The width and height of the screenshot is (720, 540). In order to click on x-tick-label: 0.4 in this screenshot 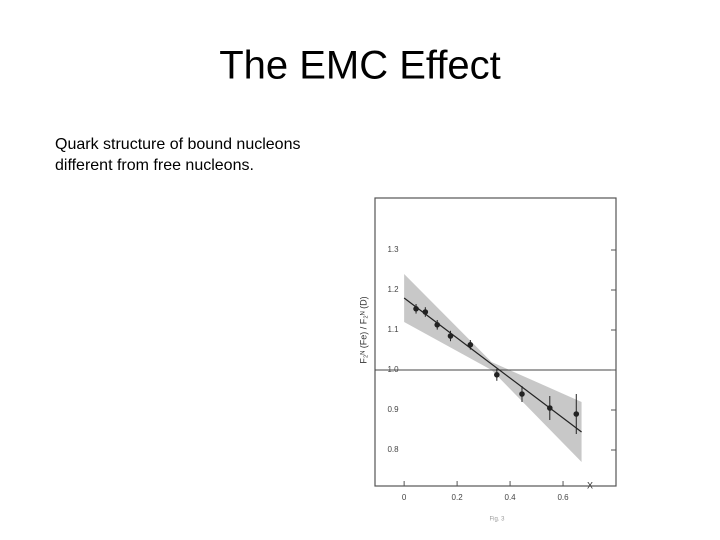, I will do `click(511, 497)`.